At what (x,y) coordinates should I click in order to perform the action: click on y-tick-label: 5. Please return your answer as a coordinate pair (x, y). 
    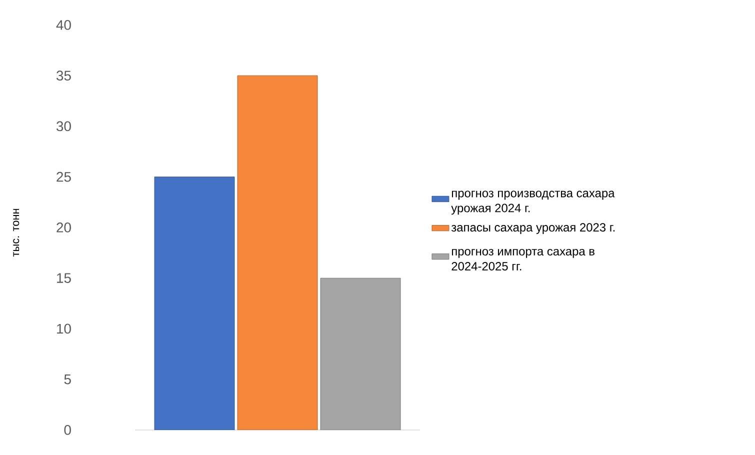
    Looking at the image, I should click on (67, 379).